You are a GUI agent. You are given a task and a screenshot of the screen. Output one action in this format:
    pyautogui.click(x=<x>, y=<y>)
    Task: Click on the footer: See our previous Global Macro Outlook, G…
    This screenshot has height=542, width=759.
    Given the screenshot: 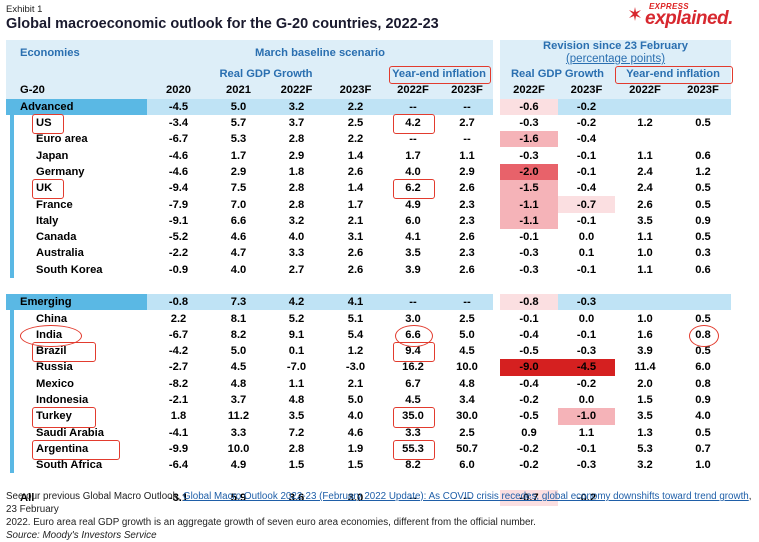 What is the action you would take?
    pyautogui.click(x=380, y=516)
    